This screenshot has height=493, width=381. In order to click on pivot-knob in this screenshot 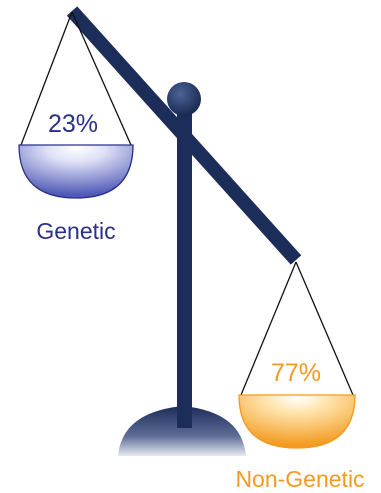, I will do `click(184, 99)`.